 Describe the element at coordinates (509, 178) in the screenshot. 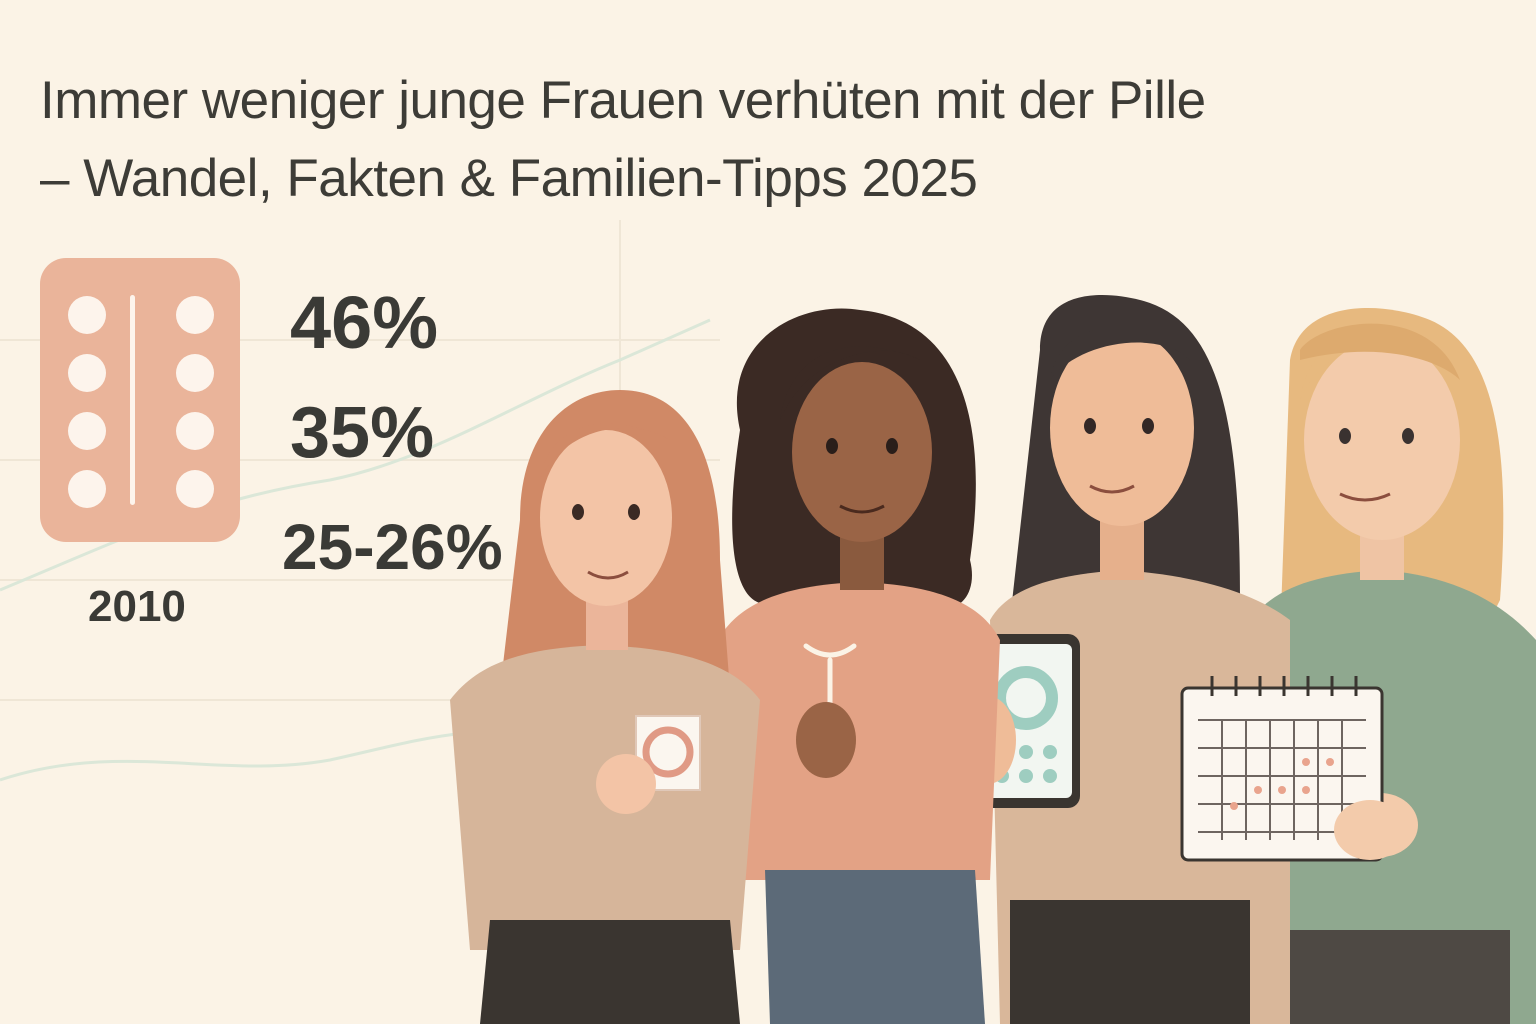

I see `title-line-2: – Wandel, Fakten & Familien-Tipps 2025` at that location.